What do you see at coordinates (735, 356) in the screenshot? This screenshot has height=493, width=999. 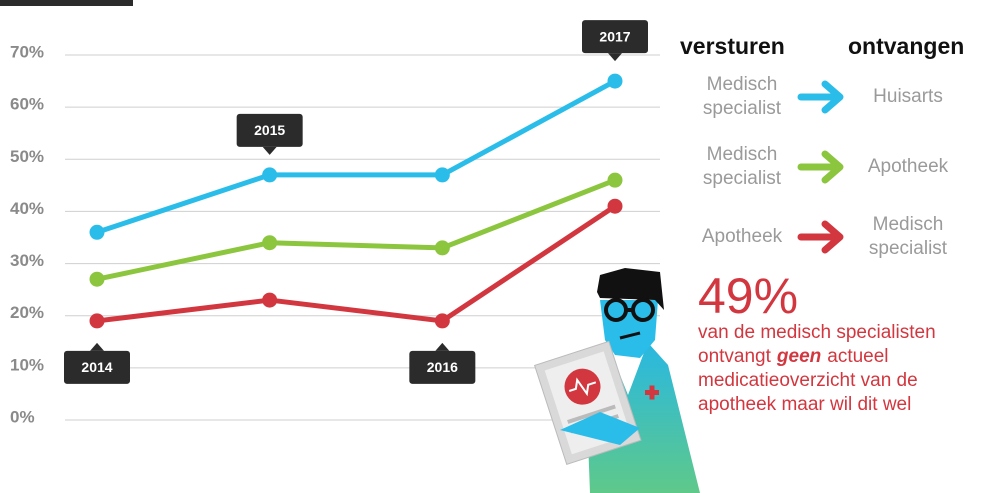 I see `stat-text-part: ontvangt` at bounding box center [735, 356].